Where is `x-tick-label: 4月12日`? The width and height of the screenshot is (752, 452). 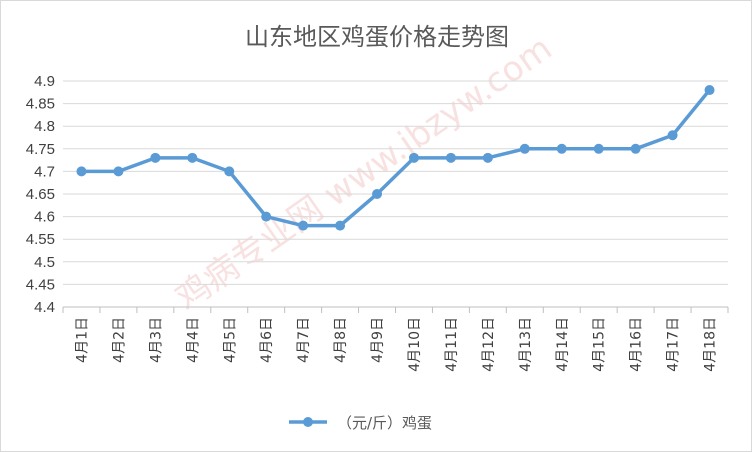
x-tick-label: 4月12日 is located at coordinates (489, 344).